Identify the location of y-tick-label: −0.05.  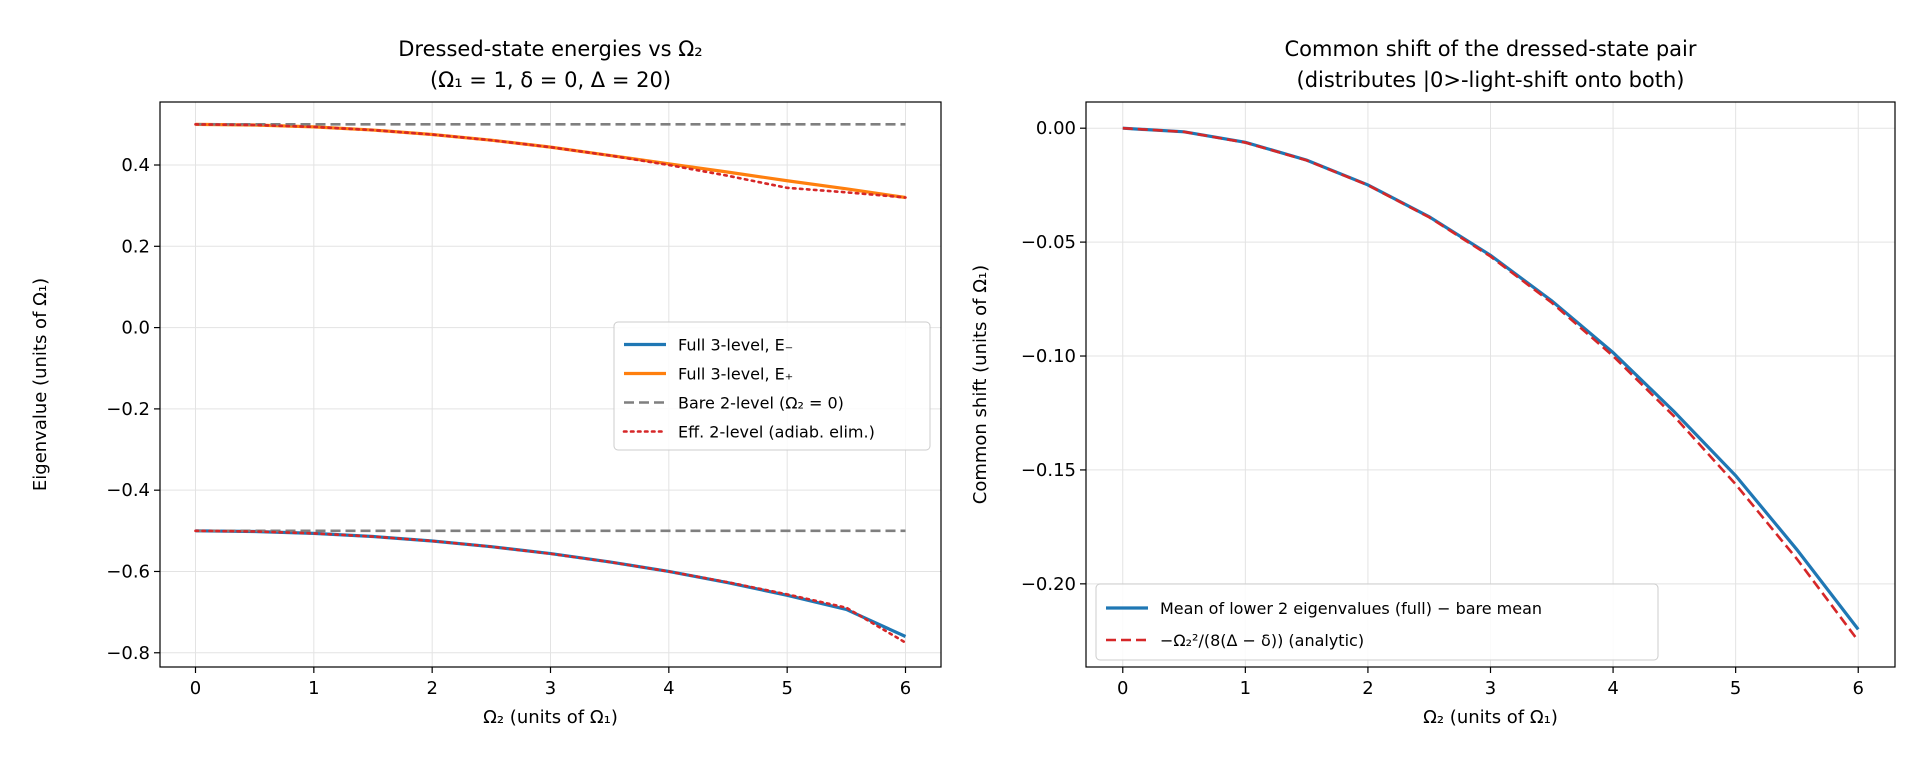
(1048, 242).